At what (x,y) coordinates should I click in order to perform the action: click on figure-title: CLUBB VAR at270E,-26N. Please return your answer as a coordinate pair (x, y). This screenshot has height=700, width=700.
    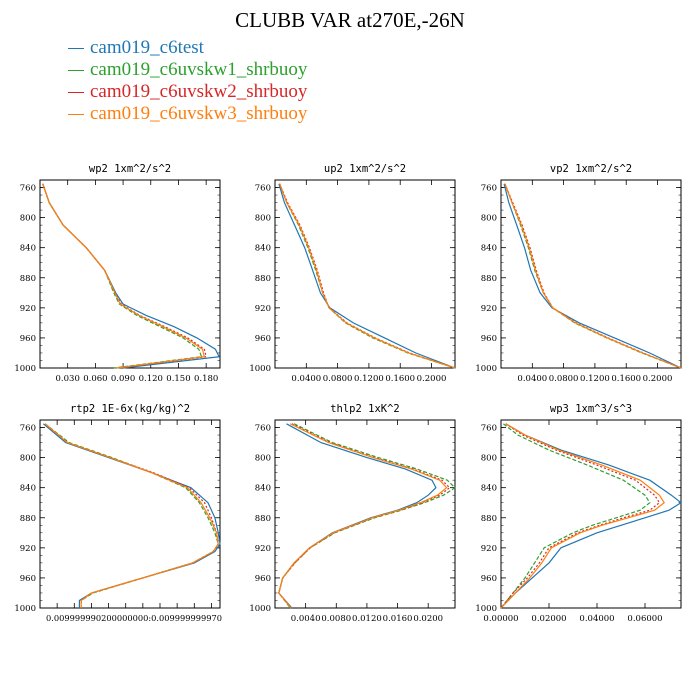
    Looking at the image, I should click on (350, 20).